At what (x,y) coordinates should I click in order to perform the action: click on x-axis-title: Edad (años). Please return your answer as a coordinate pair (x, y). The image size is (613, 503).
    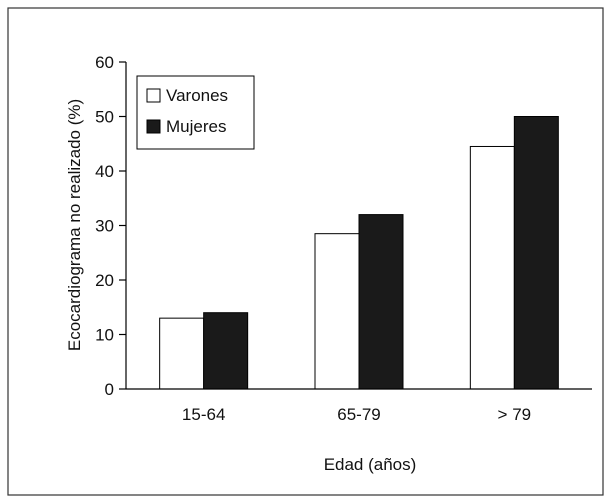
    Looking at the image, I should click on (370, 464).